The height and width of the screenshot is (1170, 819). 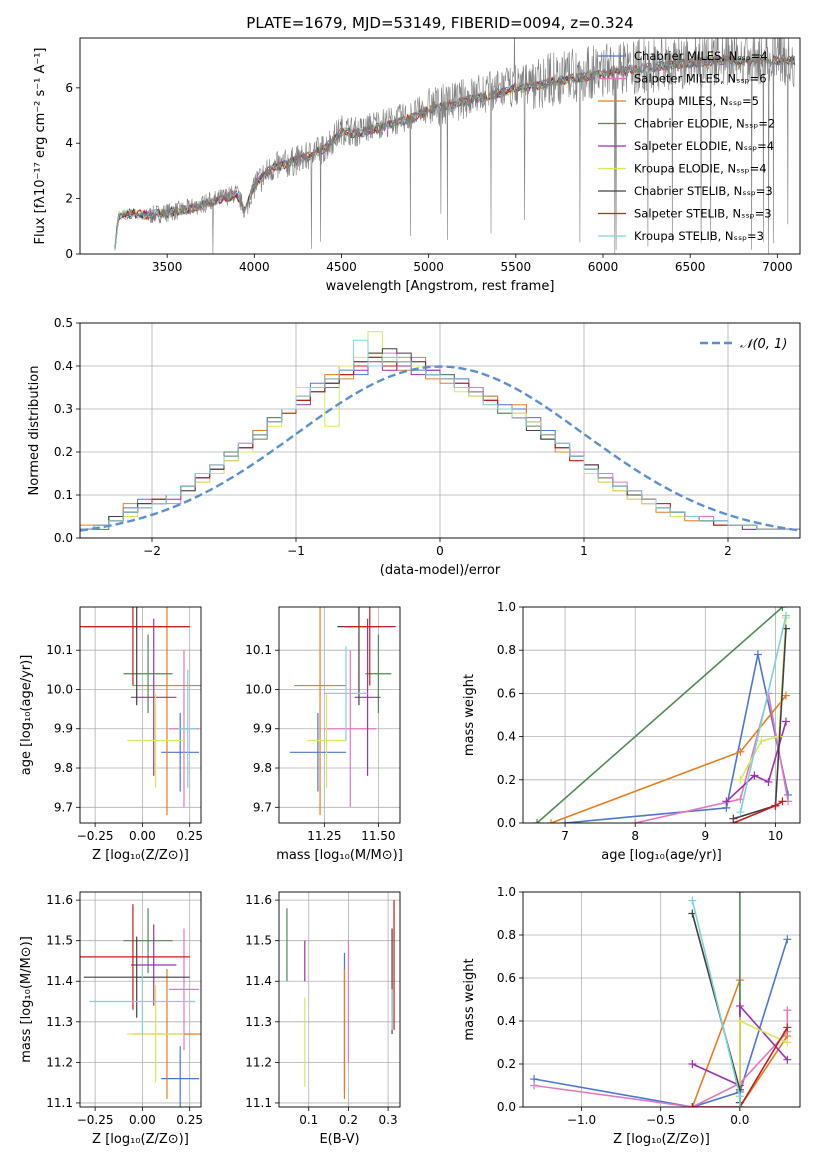 I want to click on x-axis-label: E(B-V), so click(x=339, y=1139).